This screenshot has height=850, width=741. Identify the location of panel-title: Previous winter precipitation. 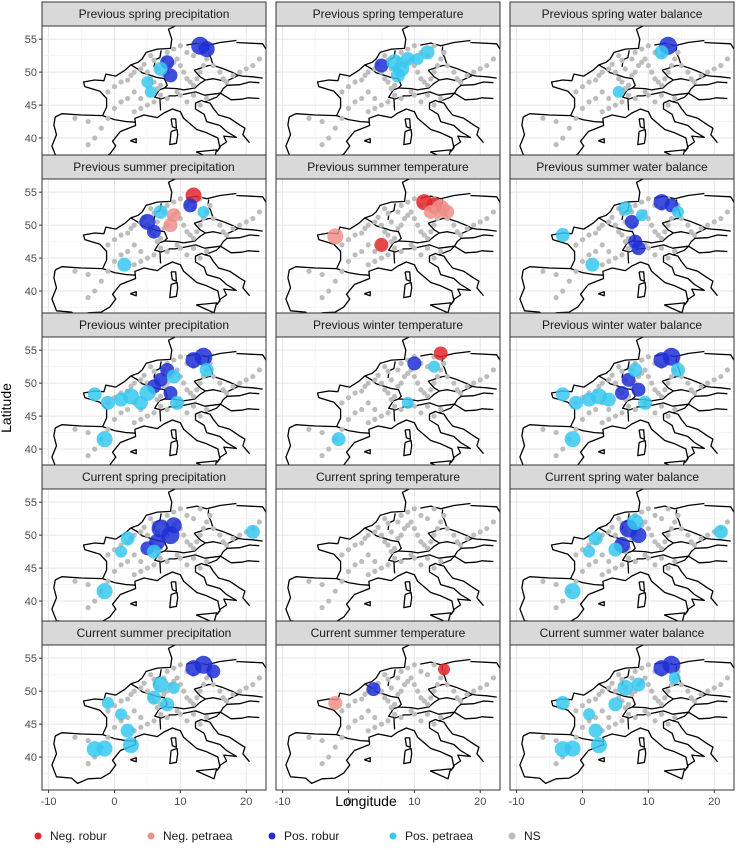
(154, 325).